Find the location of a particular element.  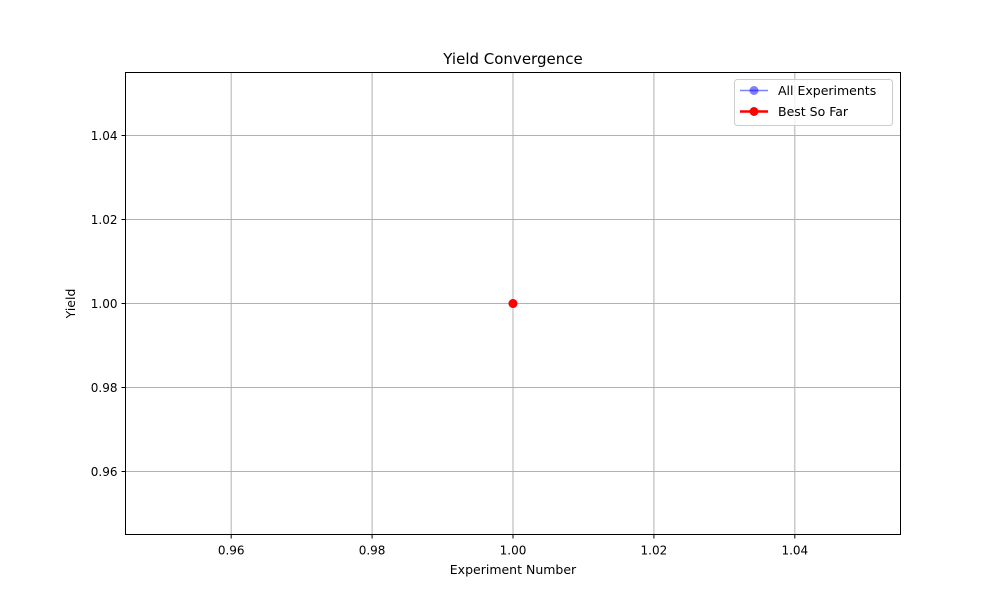

x-tick-label: 0.96 is located at coordinates (231, 551).